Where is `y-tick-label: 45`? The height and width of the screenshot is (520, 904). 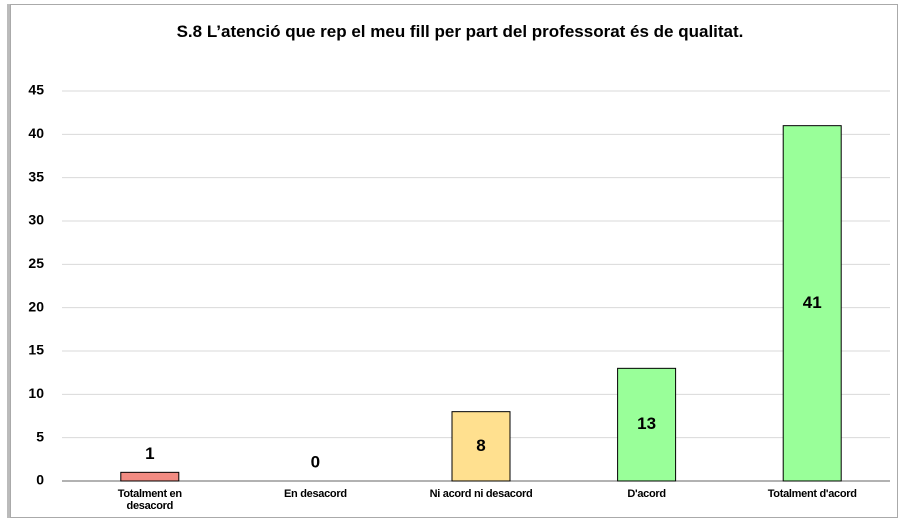
y-tick-label: 45 is located at coordinates (36, 90).